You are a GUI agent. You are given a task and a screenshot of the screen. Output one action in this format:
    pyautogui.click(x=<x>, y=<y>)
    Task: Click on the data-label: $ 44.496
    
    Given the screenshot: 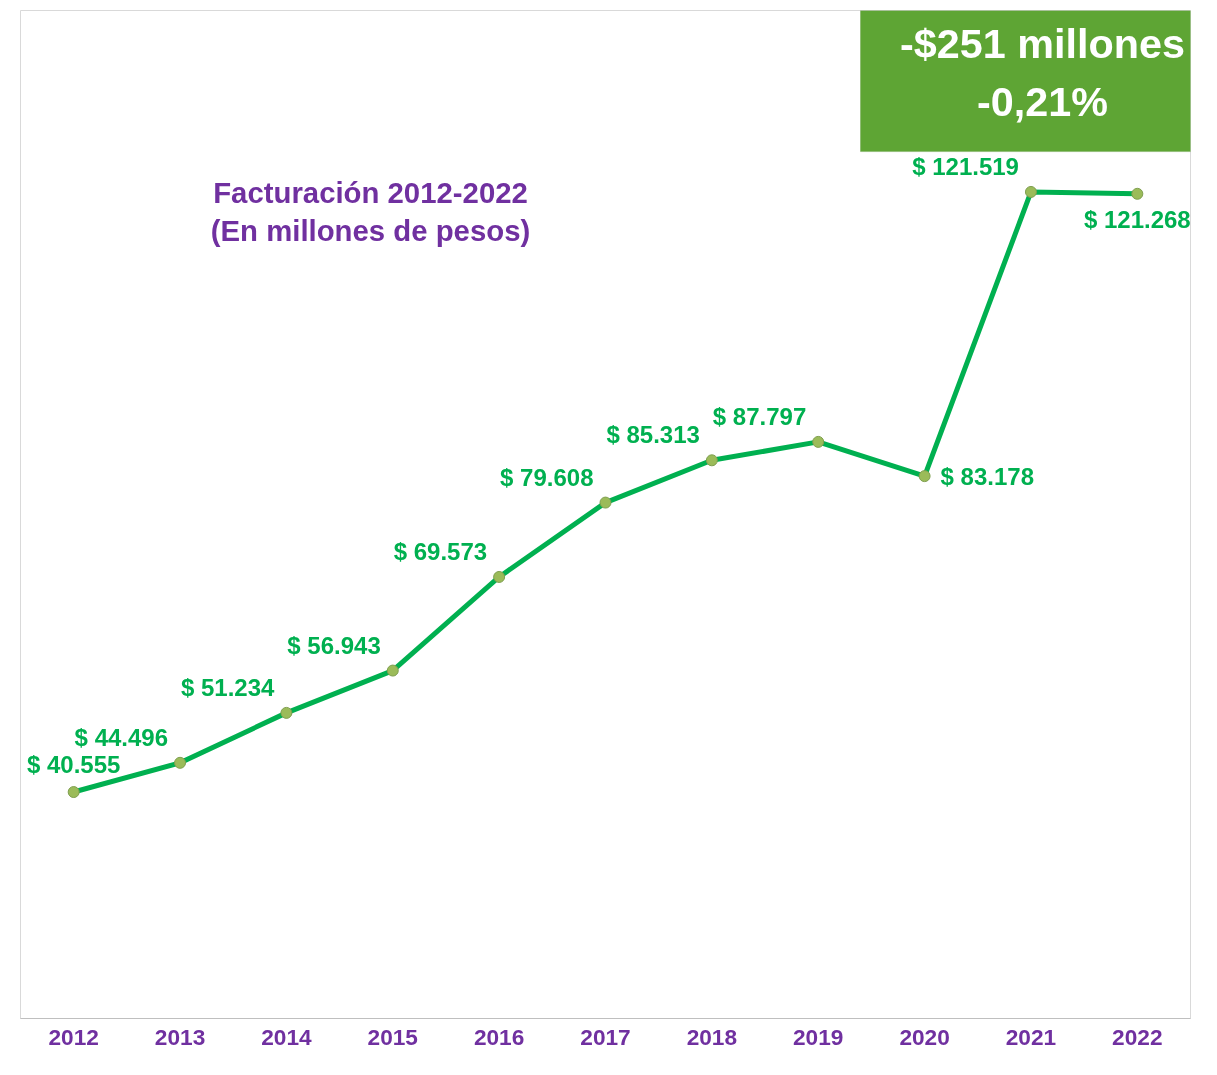 What is the action you would take?
    pyautogui.click(x=121, y=737)
    